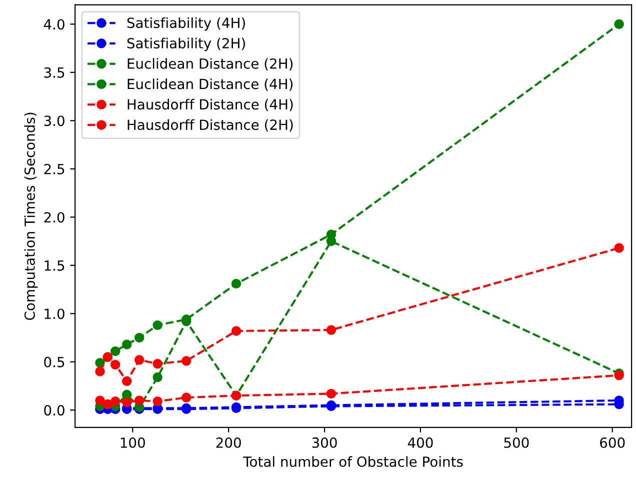 The height and width of the screenshot is (483, 636). I want to click on y-tick-label: 3.0, so click(54, 121).